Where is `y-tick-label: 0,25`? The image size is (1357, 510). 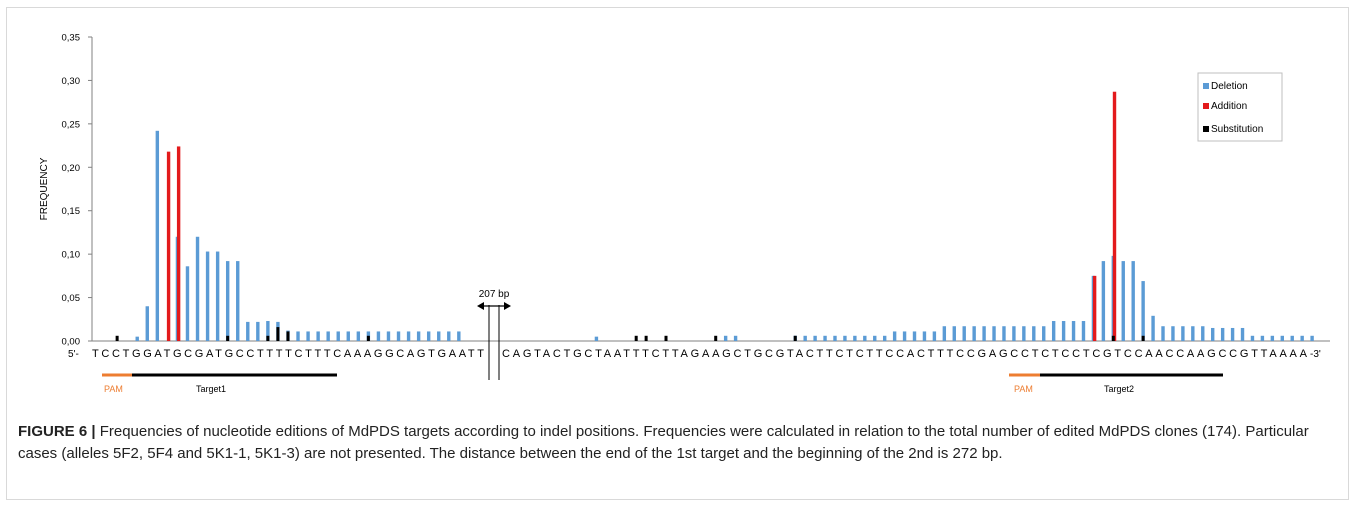 y-tick-label: 0,25 is located at coordinates (71, 124).